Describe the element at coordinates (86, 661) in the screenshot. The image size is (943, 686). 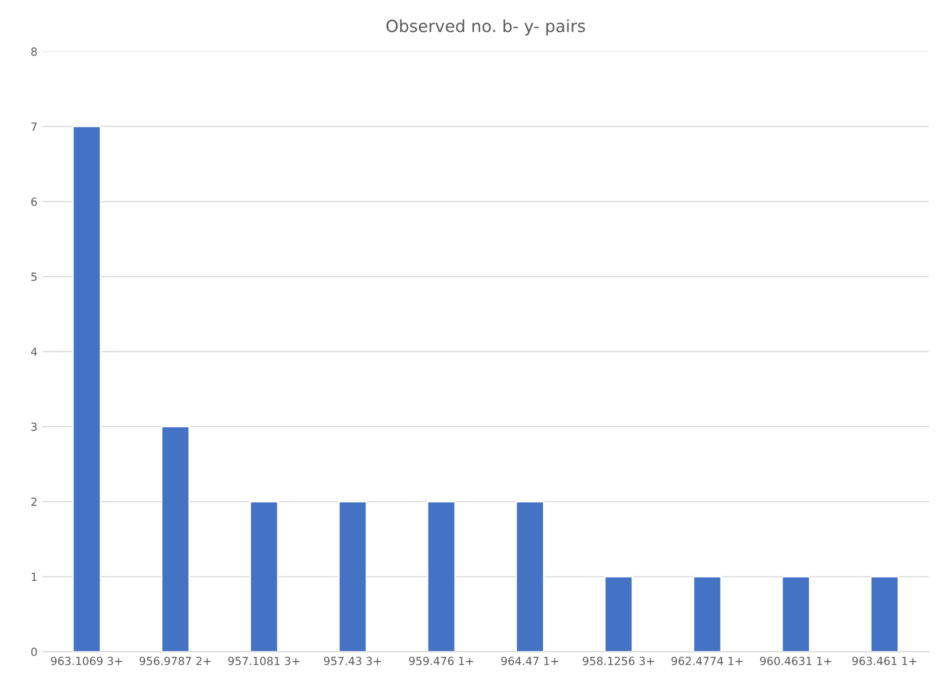
I see `x-tick-label: 963.1069 3+` at that location.